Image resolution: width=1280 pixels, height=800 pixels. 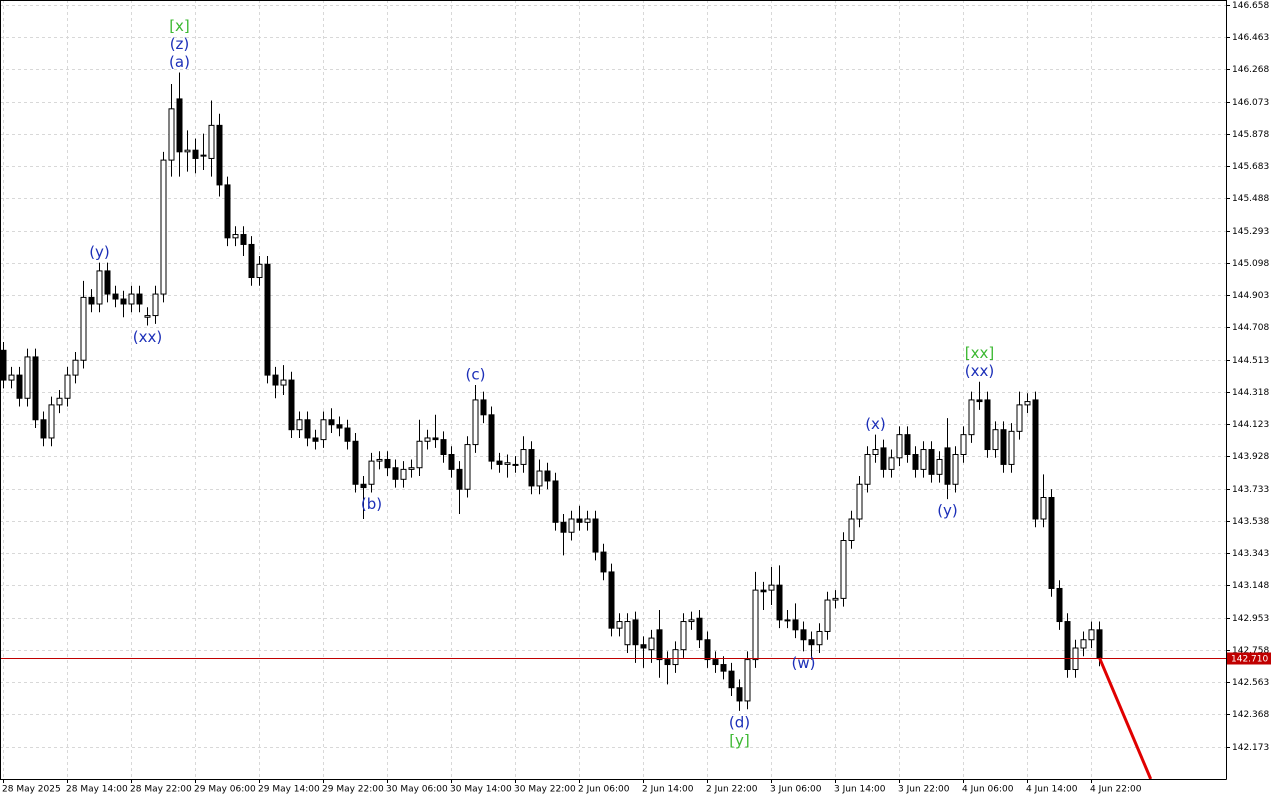 What do you see at coordinates (1250, 264) in the screenshot?
I see `y-tick-label: 145.098` at bounding box center [1250, 264].